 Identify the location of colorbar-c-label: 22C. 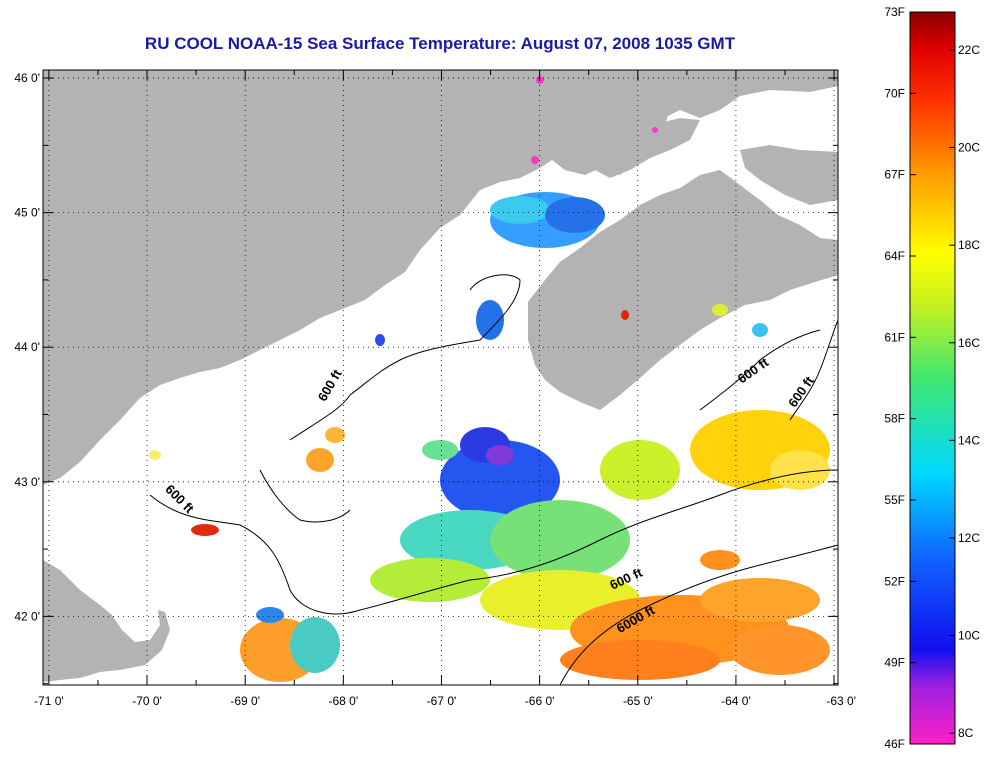
(969, 50).